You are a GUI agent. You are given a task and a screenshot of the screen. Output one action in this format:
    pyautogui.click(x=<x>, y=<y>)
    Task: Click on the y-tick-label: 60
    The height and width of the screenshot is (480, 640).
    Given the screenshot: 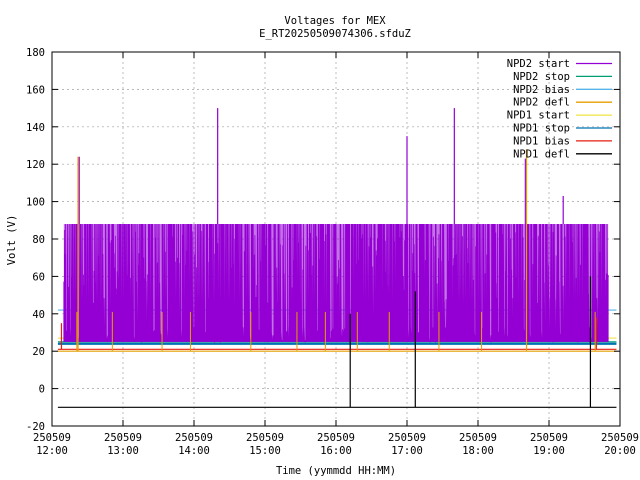 What is the action you would take?
    pyautogui.click(x=38, y=277)
    